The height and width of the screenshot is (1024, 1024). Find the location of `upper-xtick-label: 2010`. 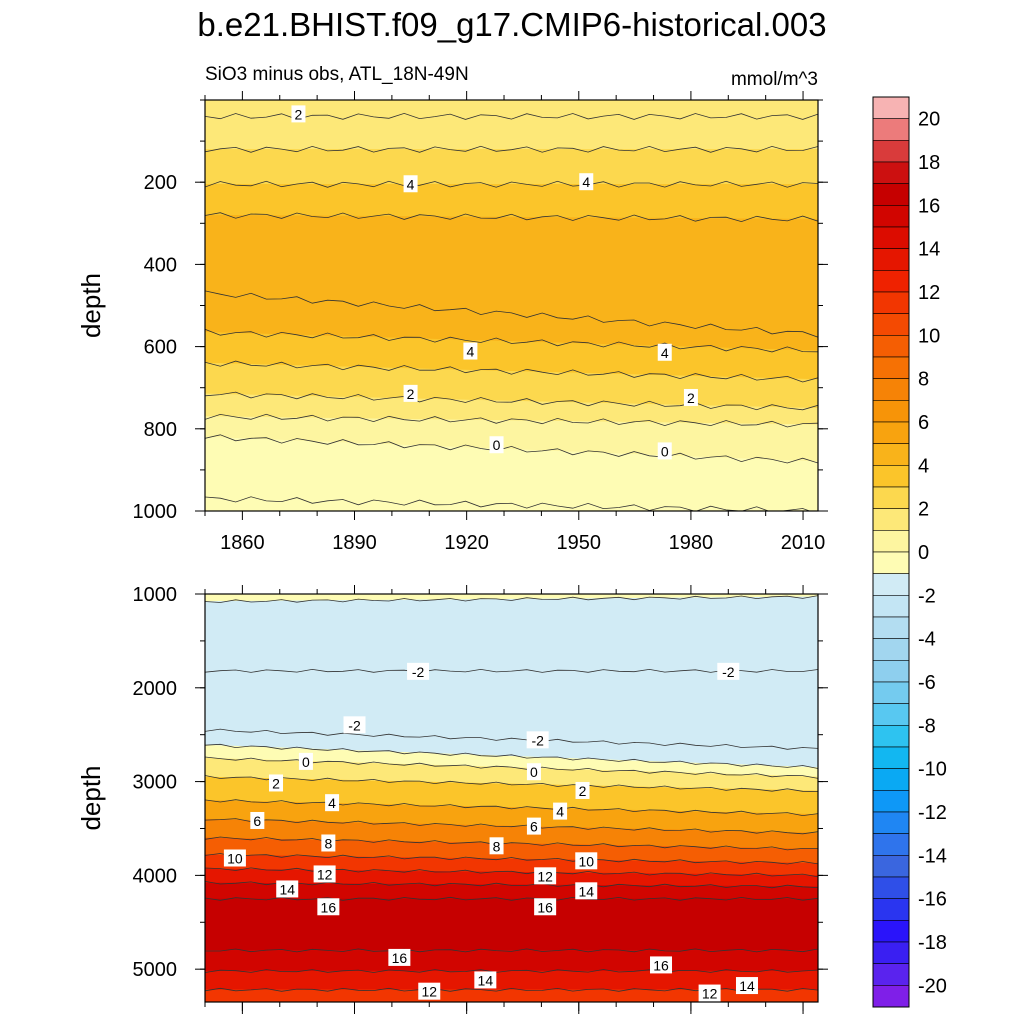

upper-xtick-label: 2010 is located at coordinates (803, 543).